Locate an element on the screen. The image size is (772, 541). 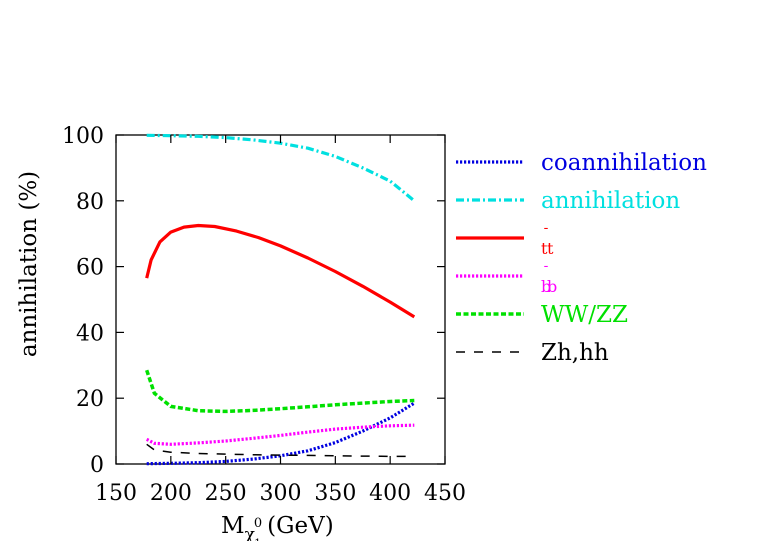
x-axis-label-sup: 0 is located at coordinates (258, 523).